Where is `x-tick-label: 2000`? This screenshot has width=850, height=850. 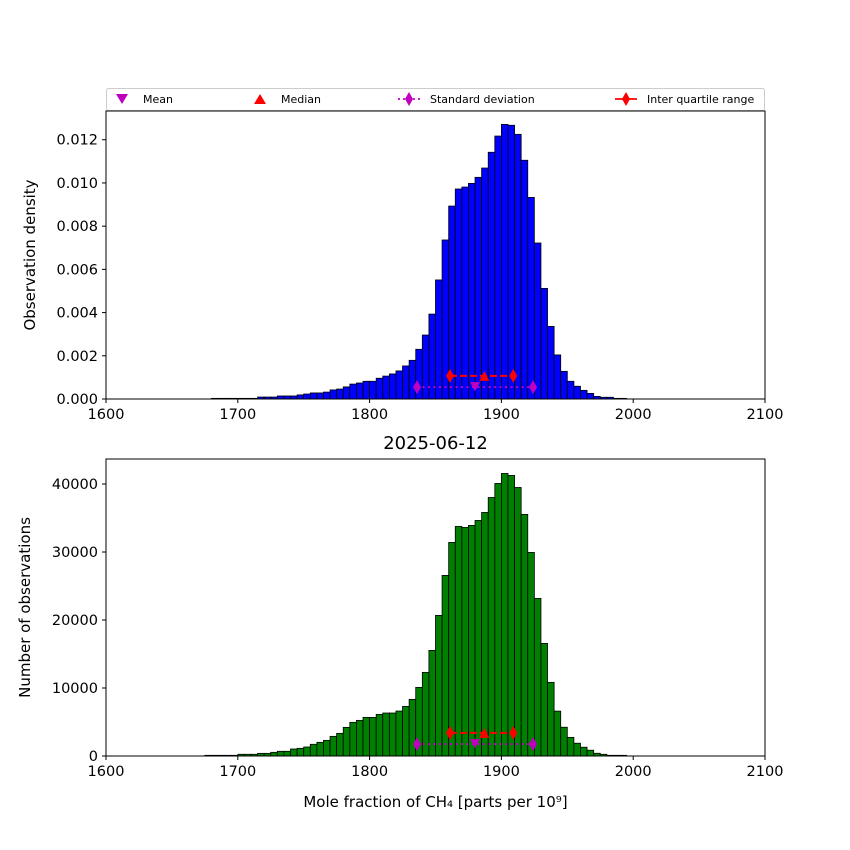 x-tick-label: 2000 is located at coordinates (633, 415).